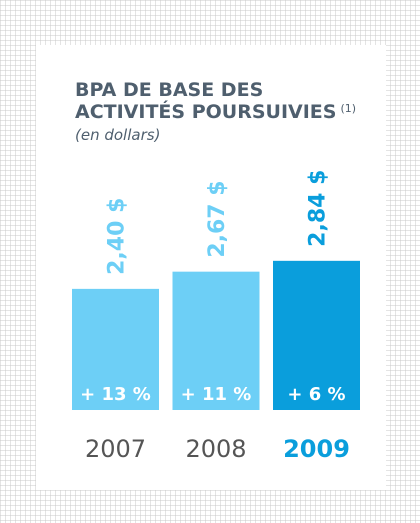 This screenshot has height=523, width=420. I want to click on x-tick-label: 2009, so click(316, 449).